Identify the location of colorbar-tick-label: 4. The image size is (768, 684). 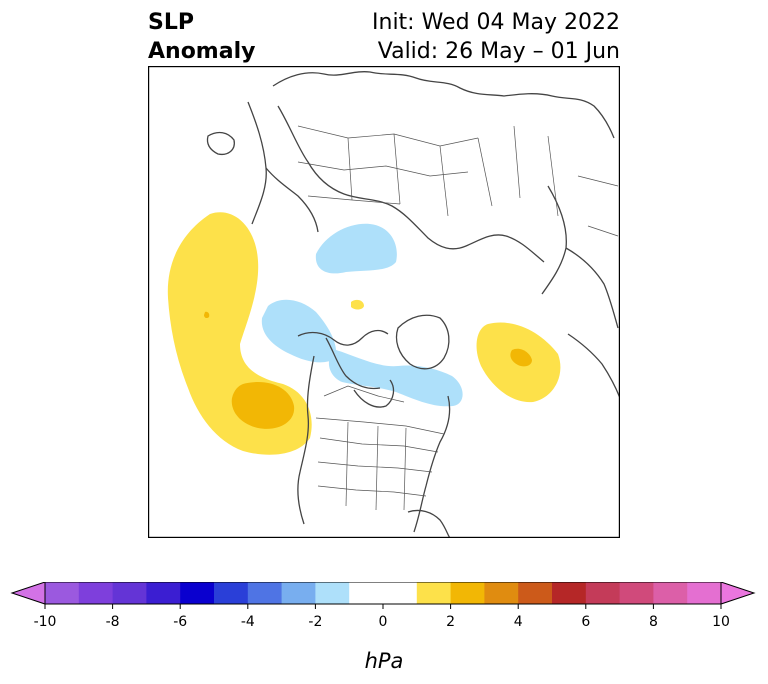
(518, 622).